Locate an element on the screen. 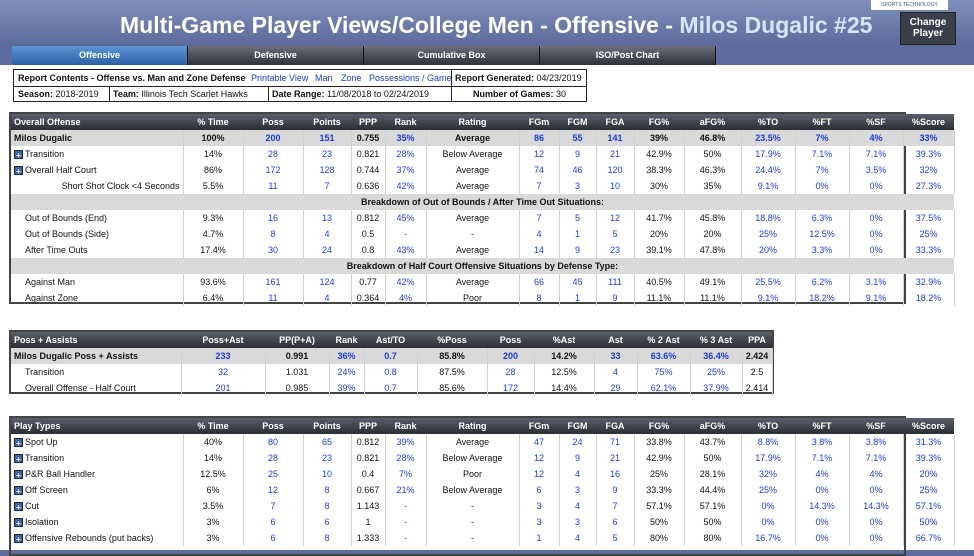  column-header: %Poss is located at coordinates (452, 340).